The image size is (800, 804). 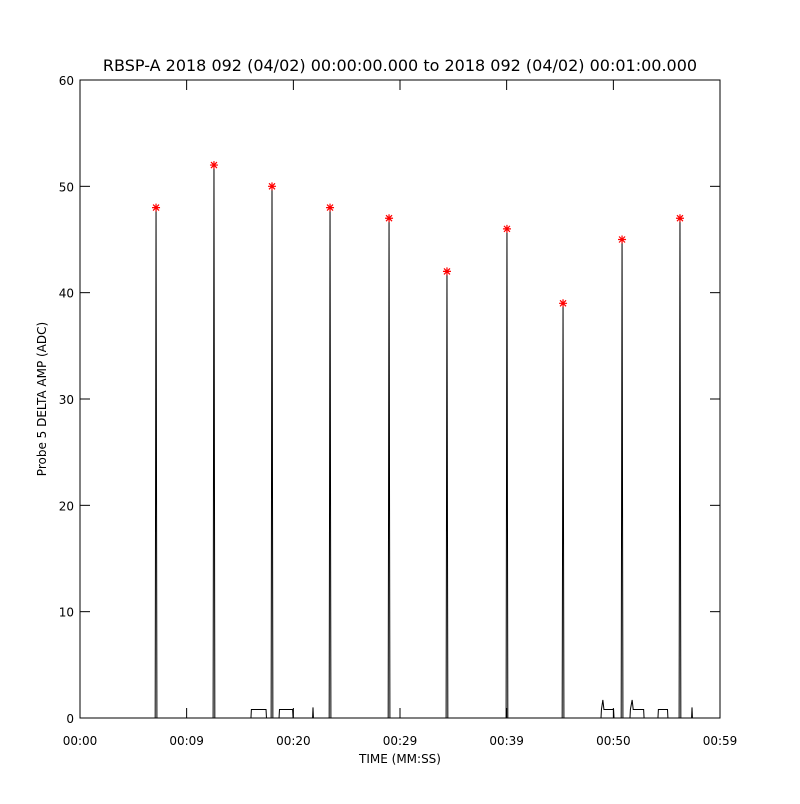 What do you see at coordinates (399, 759) in the screenshot?
I see `x-axis-label: TIME (MM:SS)` at bounding box center [399, 759].